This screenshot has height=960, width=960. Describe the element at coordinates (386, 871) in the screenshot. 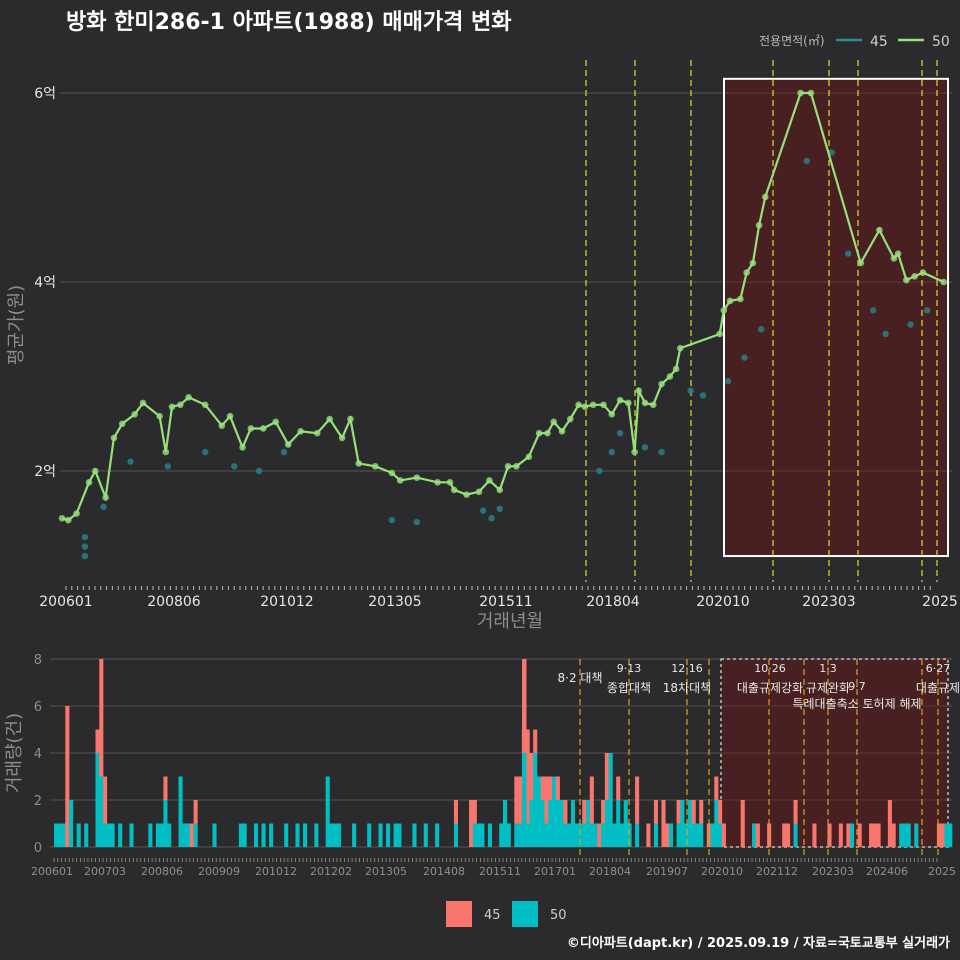

I see `lower-x-tick-6: 201305` at that location.